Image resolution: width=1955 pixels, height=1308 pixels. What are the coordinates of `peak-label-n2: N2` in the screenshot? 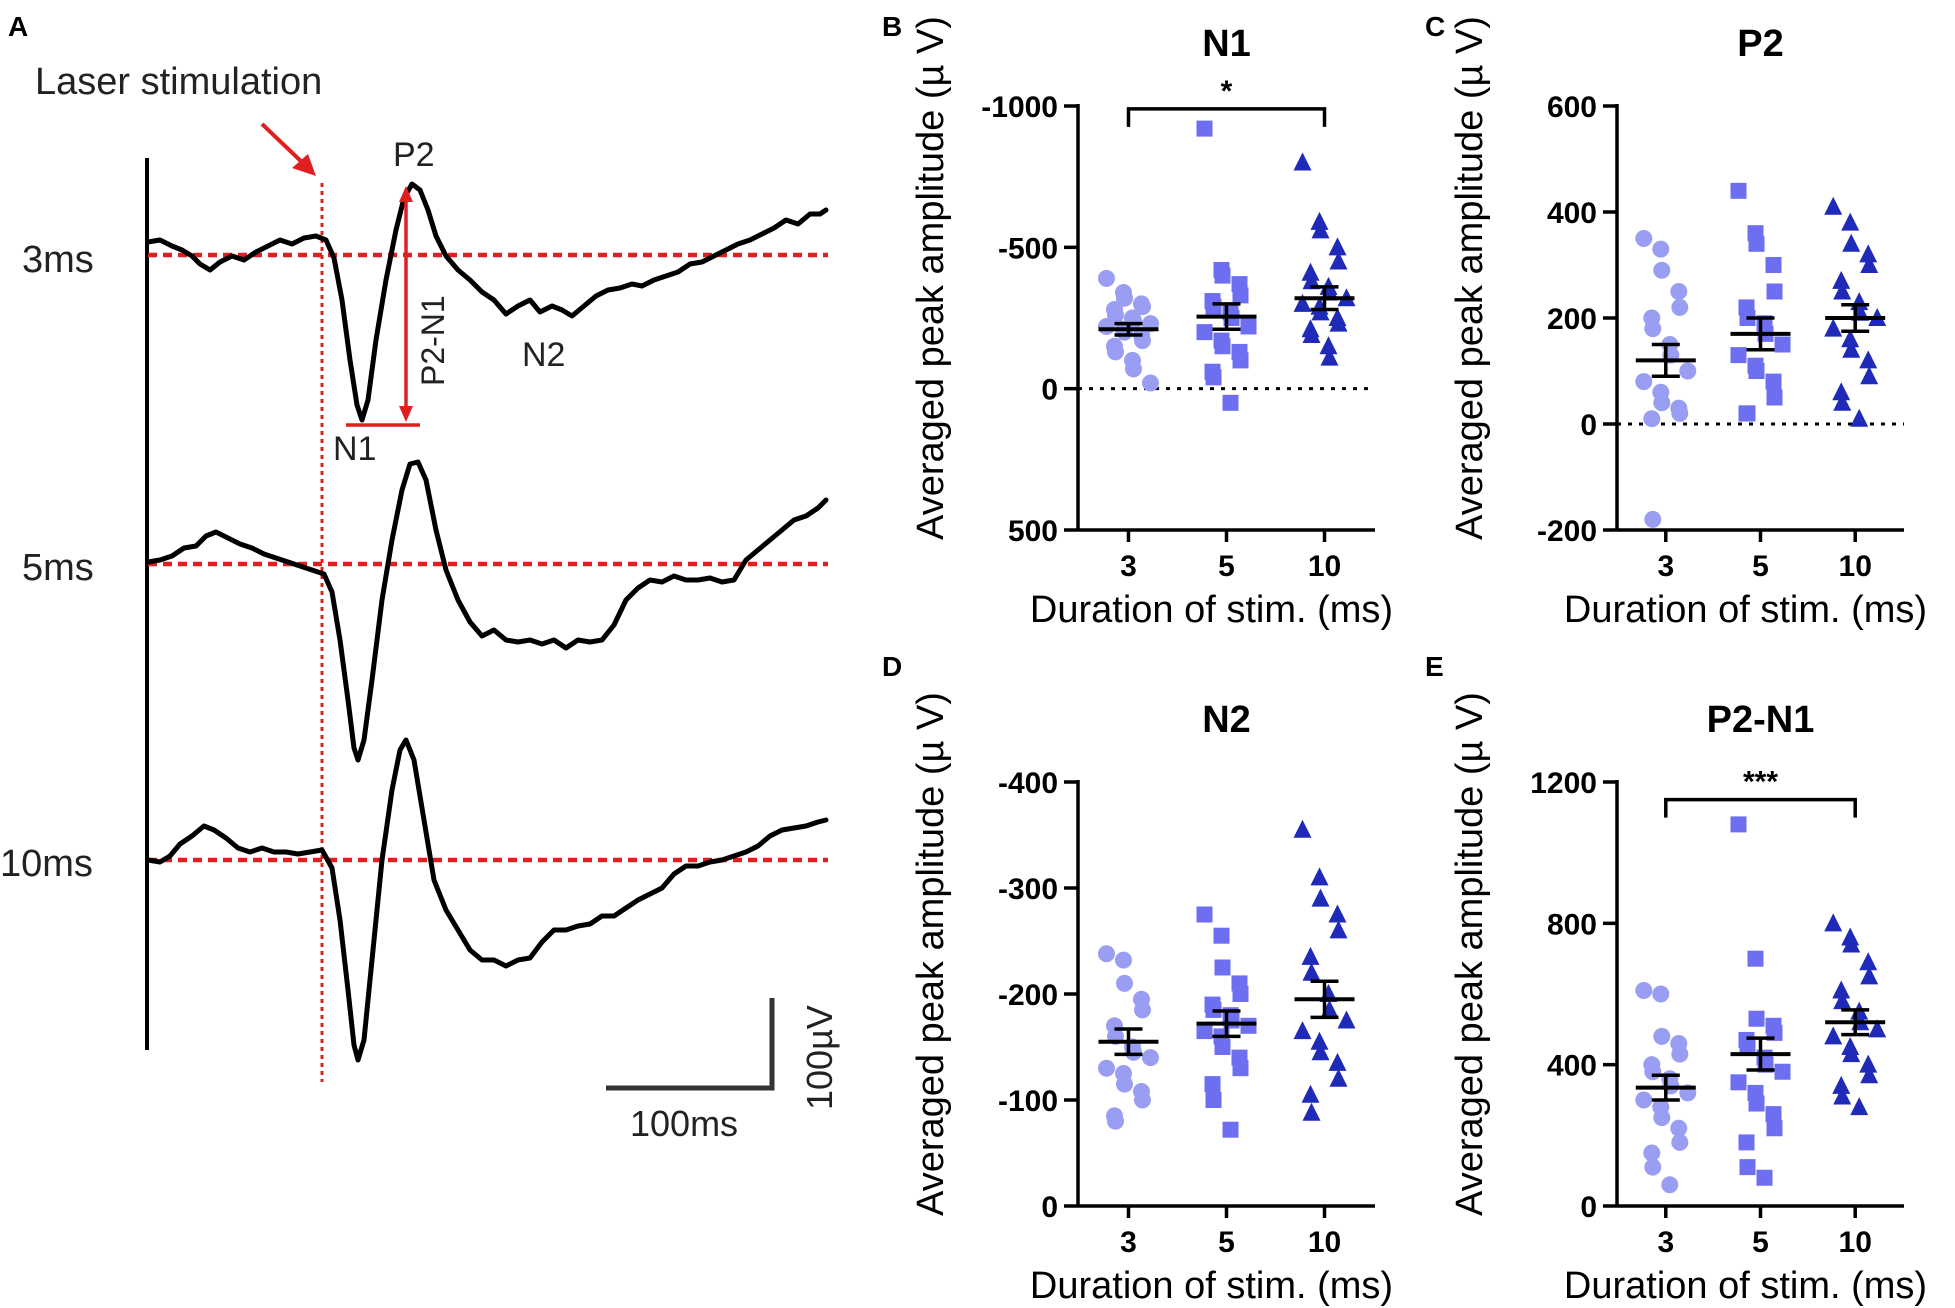 It's located at (543, 355).